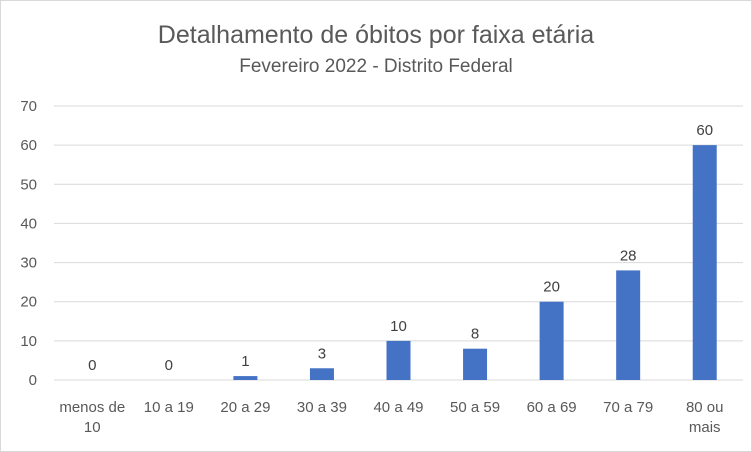 This screenshot has width=752, height=452. What do you see at coordinates (92, 417) in the screenshot?
I see `x-tick-label: menos de 10` at bounding box center [92, 417].